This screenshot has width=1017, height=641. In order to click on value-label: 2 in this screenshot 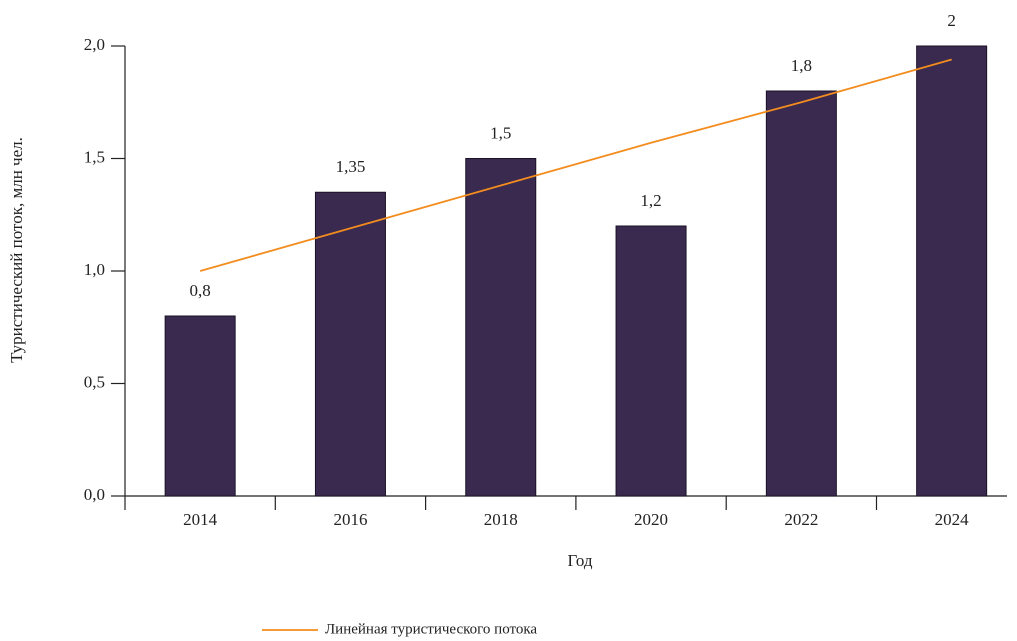, I will do `click(951, 20)`.